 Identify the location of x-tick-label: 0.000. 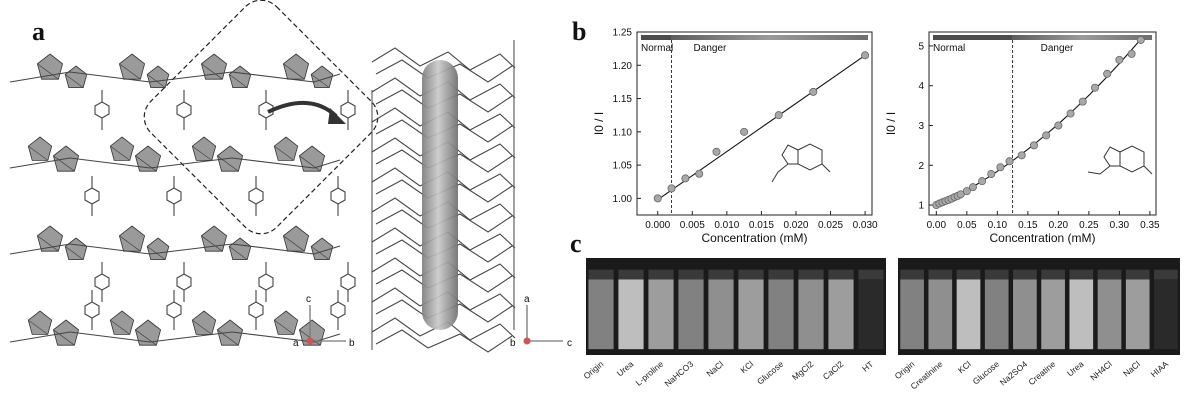
(657, 225).